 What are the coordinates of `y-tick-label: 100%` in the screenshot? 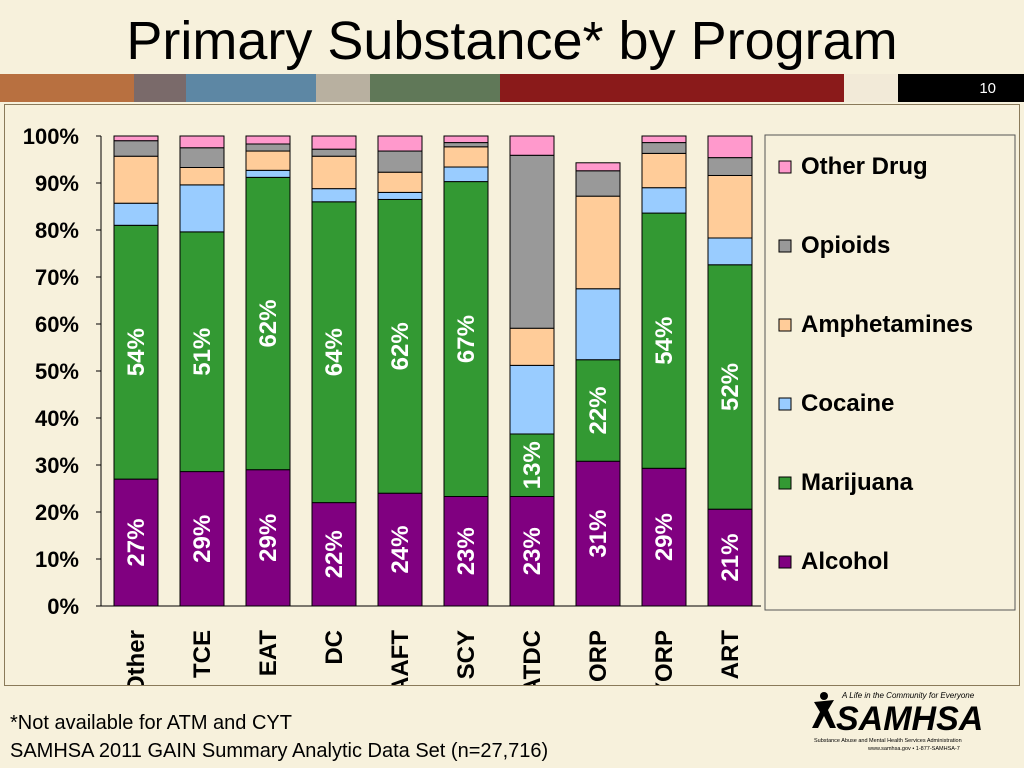 It's located at (51, 136).